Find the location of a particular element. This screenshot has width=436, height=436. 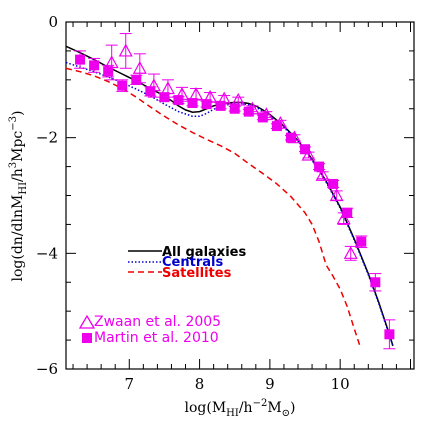

legend-label-zwaan: Zwaan et al. 2005 is located at coordinates (157, 322).